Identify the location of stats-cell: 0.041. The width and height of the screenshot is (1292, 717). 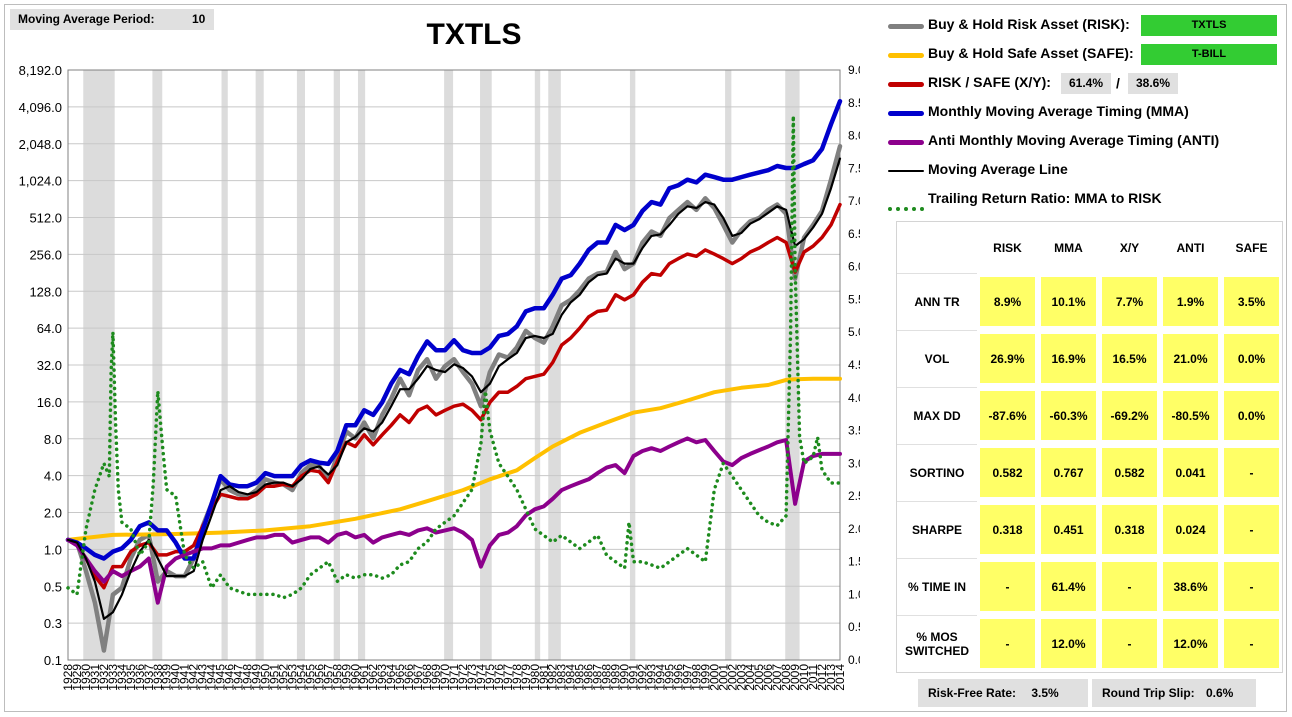
(1190, 472).